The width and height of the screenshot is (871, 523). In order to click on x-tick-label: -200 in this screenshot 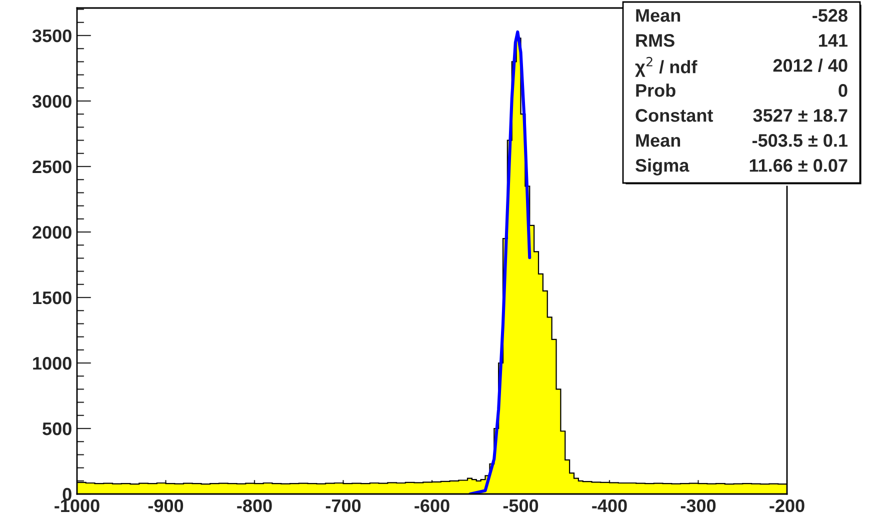, I will do `click(787, 505)`.